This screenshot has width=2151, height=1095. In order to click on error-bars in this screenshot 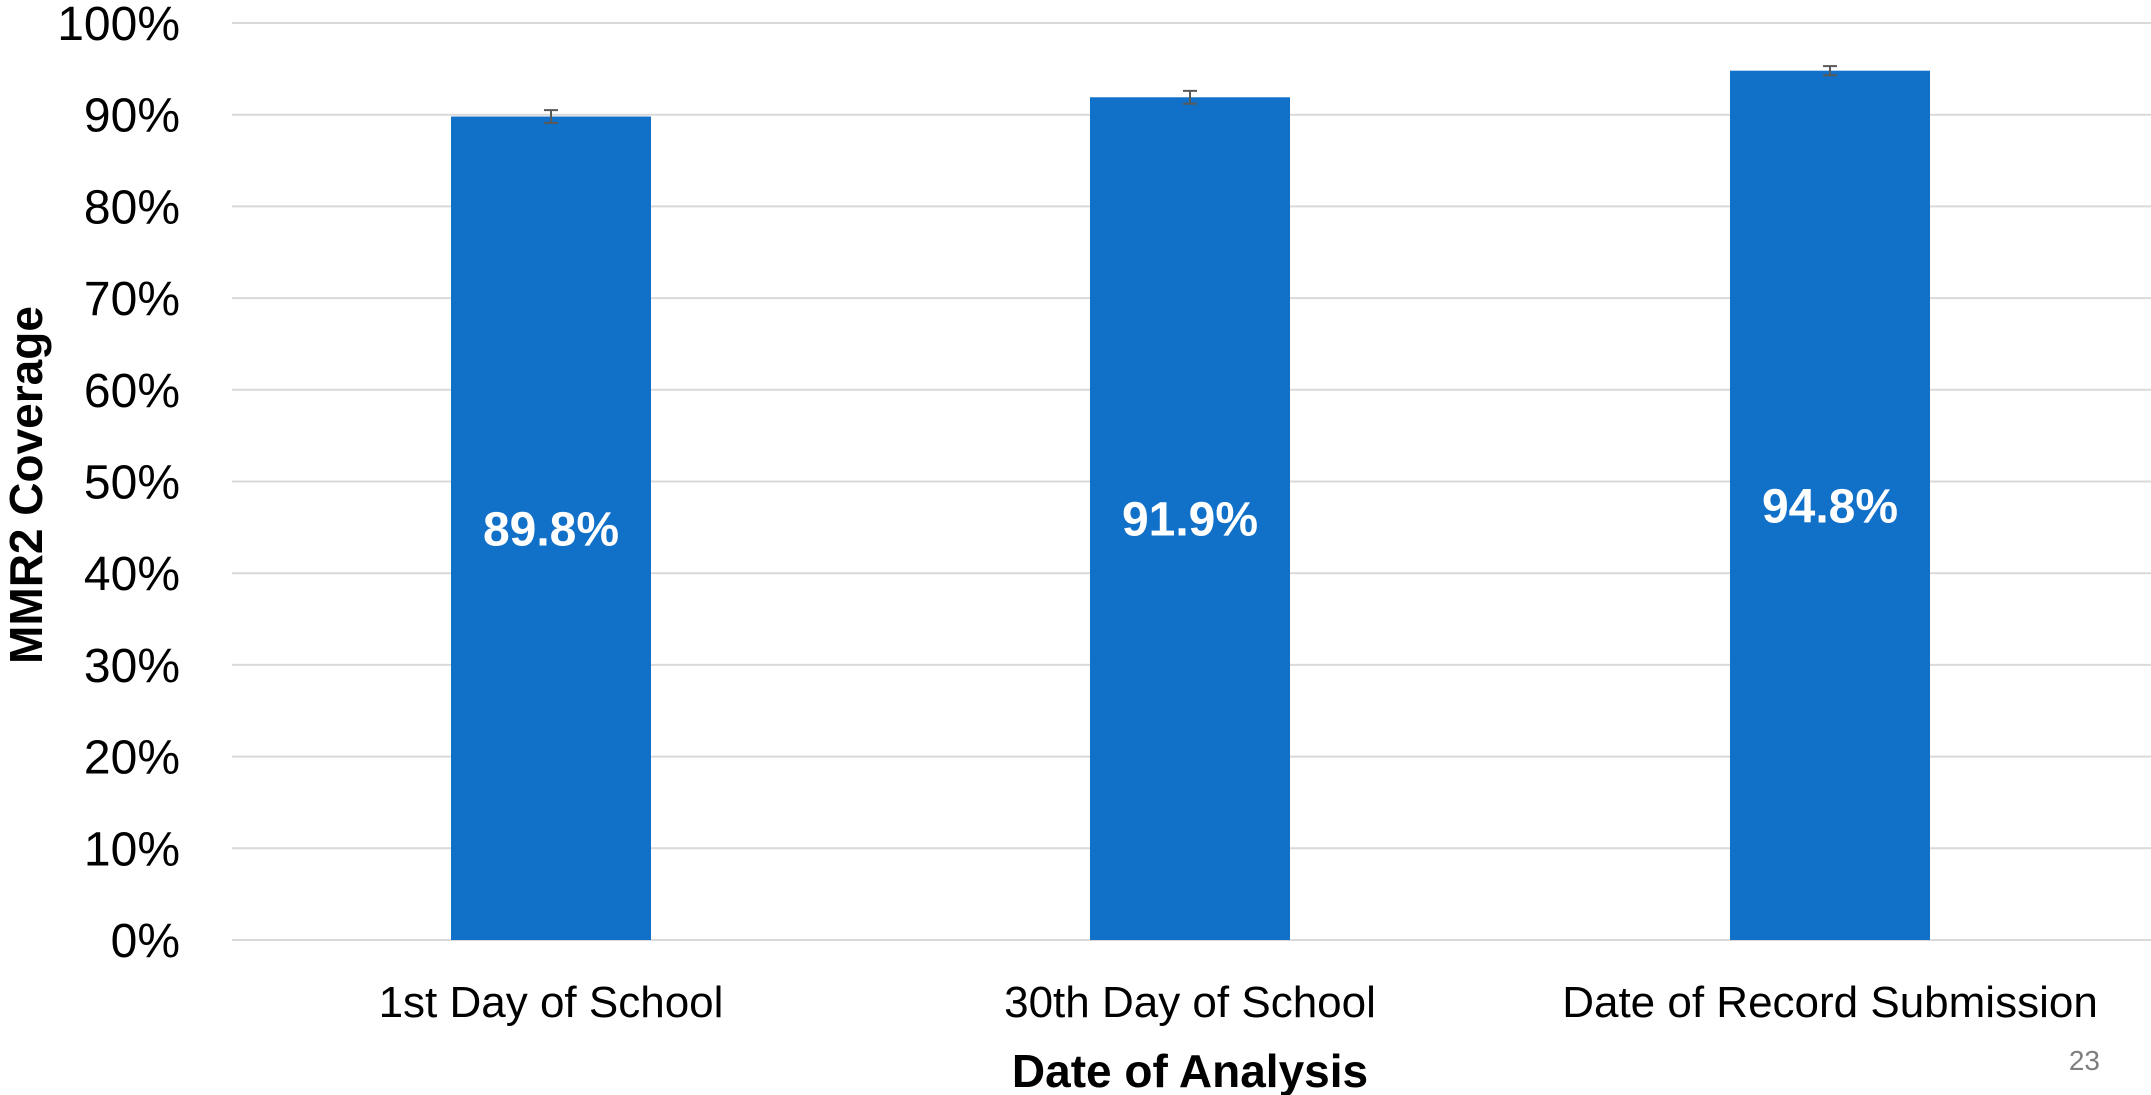, I will do `click(1190, 94)`.